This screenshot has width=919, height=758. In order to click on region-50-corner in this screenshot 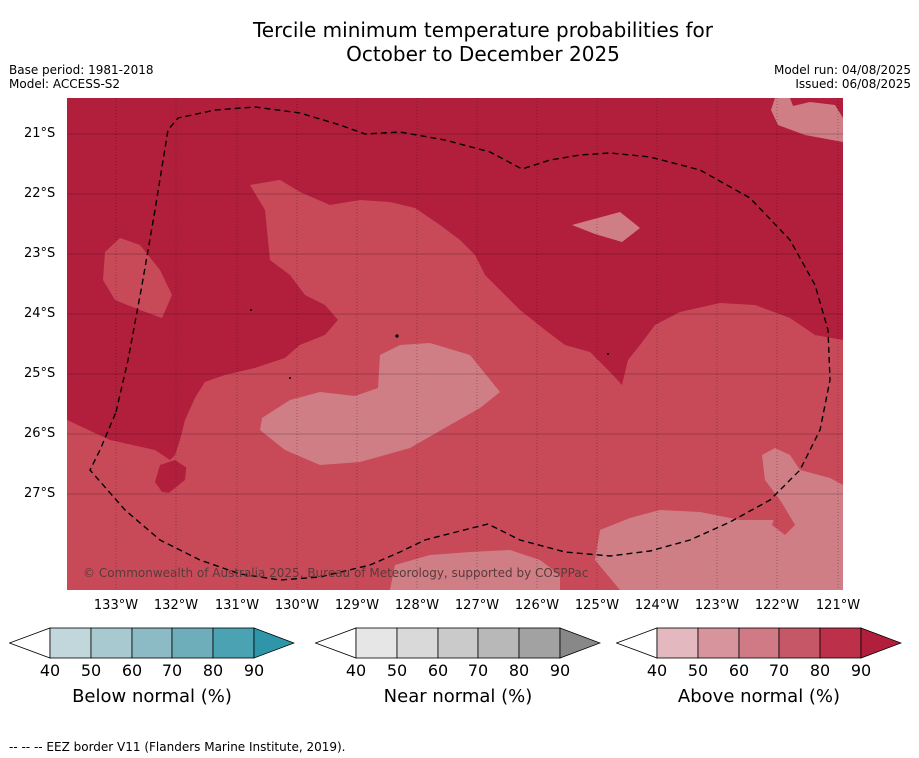, I will do `click(807, 120)`.